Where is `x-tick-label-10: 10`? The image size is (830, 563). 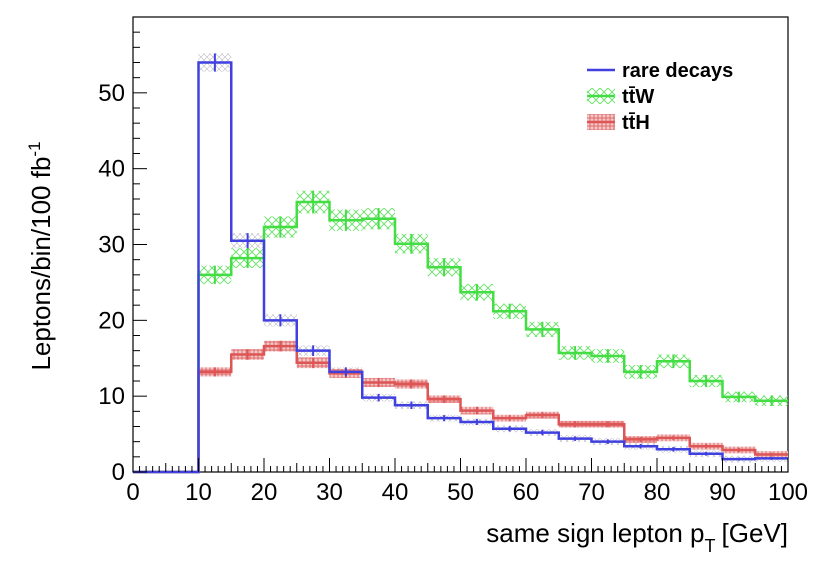
x-tick-label-10: 10 is located at coordinates (198, 492).